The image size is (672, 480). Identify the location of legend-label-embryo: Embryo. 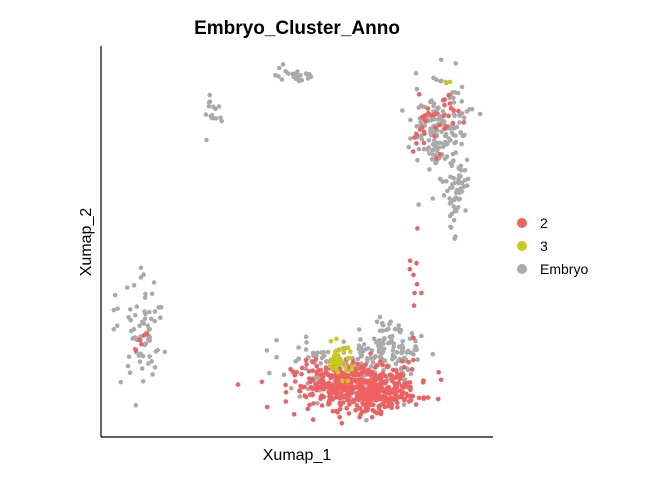
(564, 269).